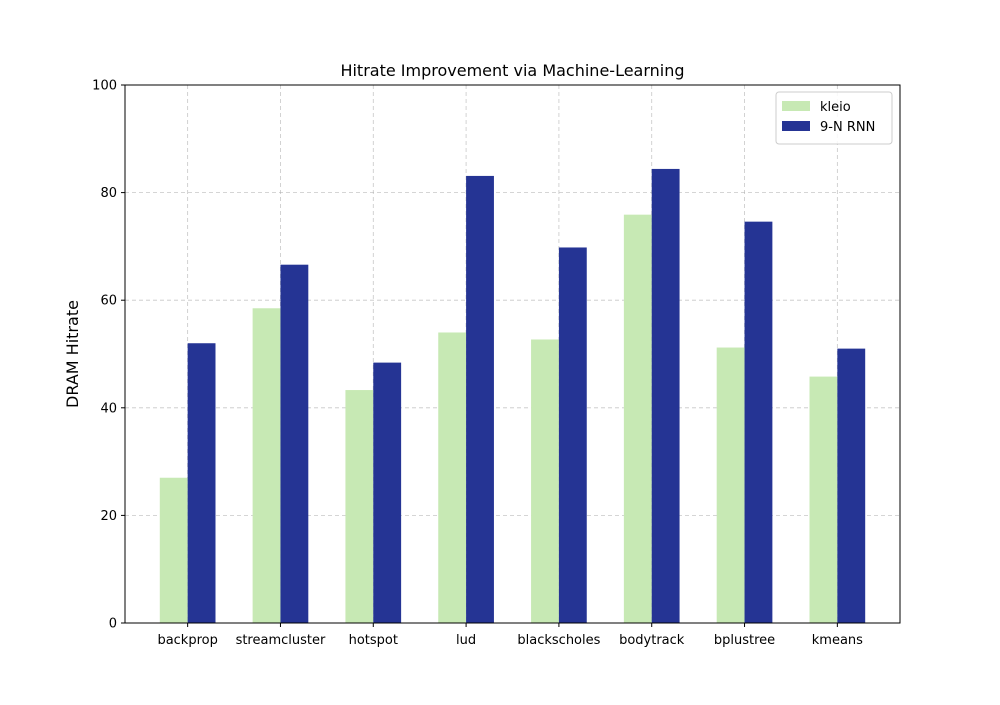 The image size is (1000, 705). I want to click on y-axis-label: DRAM Hitrate, so click(72, 354).